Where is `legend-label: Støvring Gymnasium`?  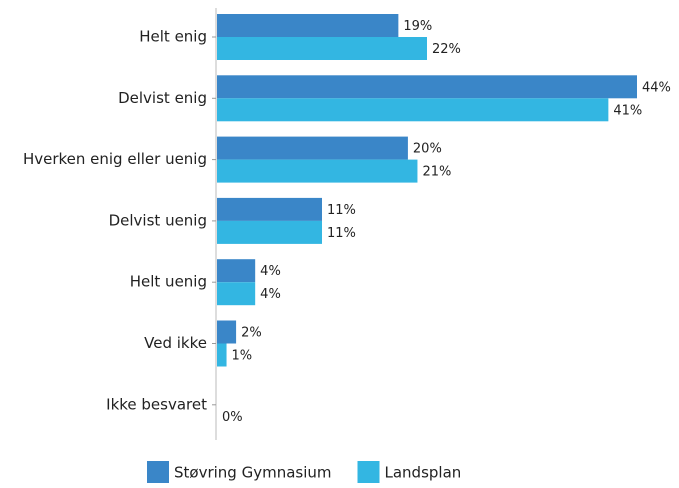 legend-label: Støvring Gymnasium is located at coordinates (253, 473).